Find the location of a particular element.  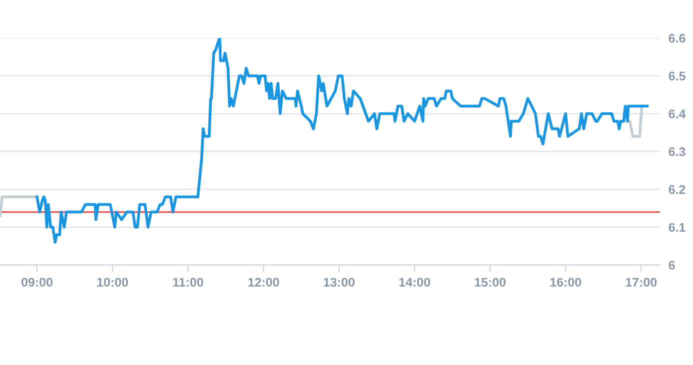

x-tick-label: 15:00 is located at coordinates (490, 282).